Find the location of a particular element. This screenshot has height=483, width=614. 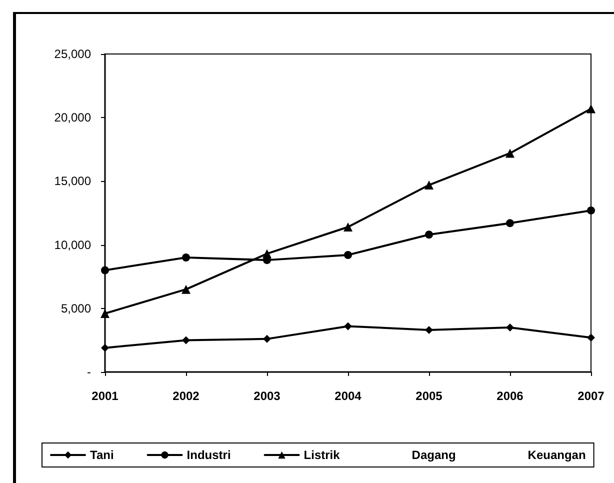

text: Keuangan is located at coordinates (557, 455).